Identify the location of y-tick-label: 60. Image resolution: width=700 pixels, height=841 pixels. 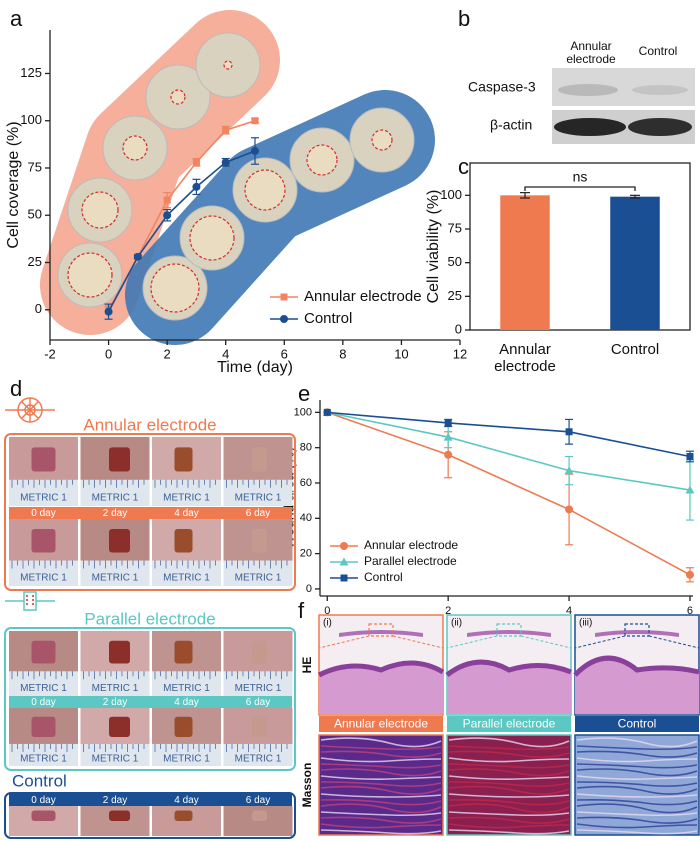
(306, 483).